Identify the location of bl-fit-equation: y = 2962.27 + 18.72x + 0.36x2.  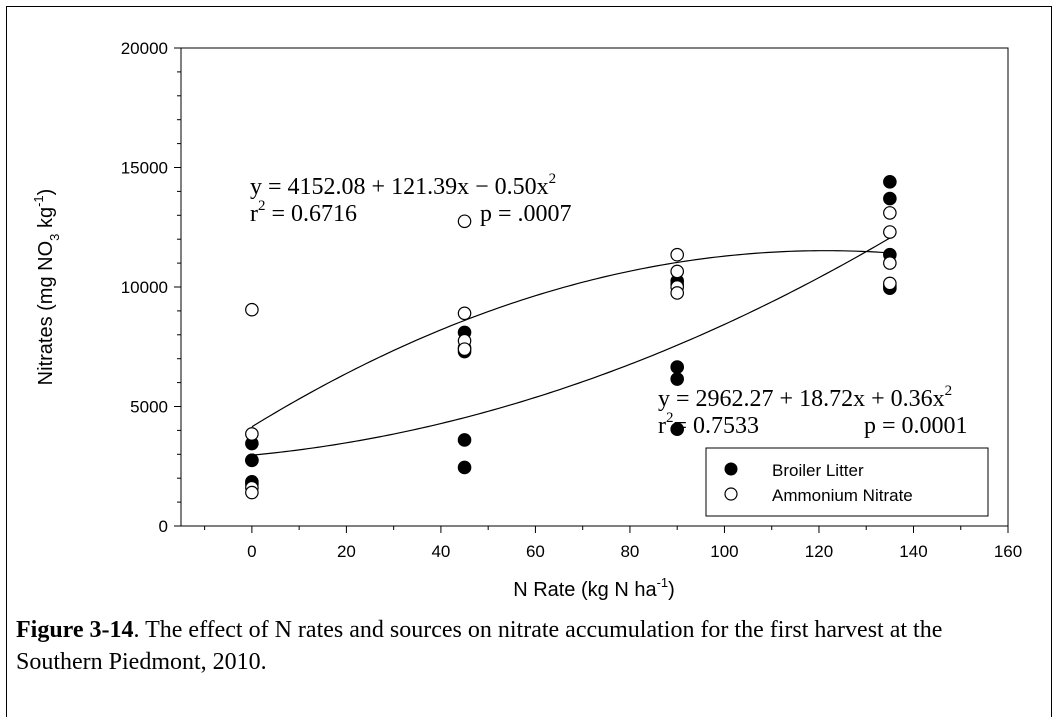
(805, 397).